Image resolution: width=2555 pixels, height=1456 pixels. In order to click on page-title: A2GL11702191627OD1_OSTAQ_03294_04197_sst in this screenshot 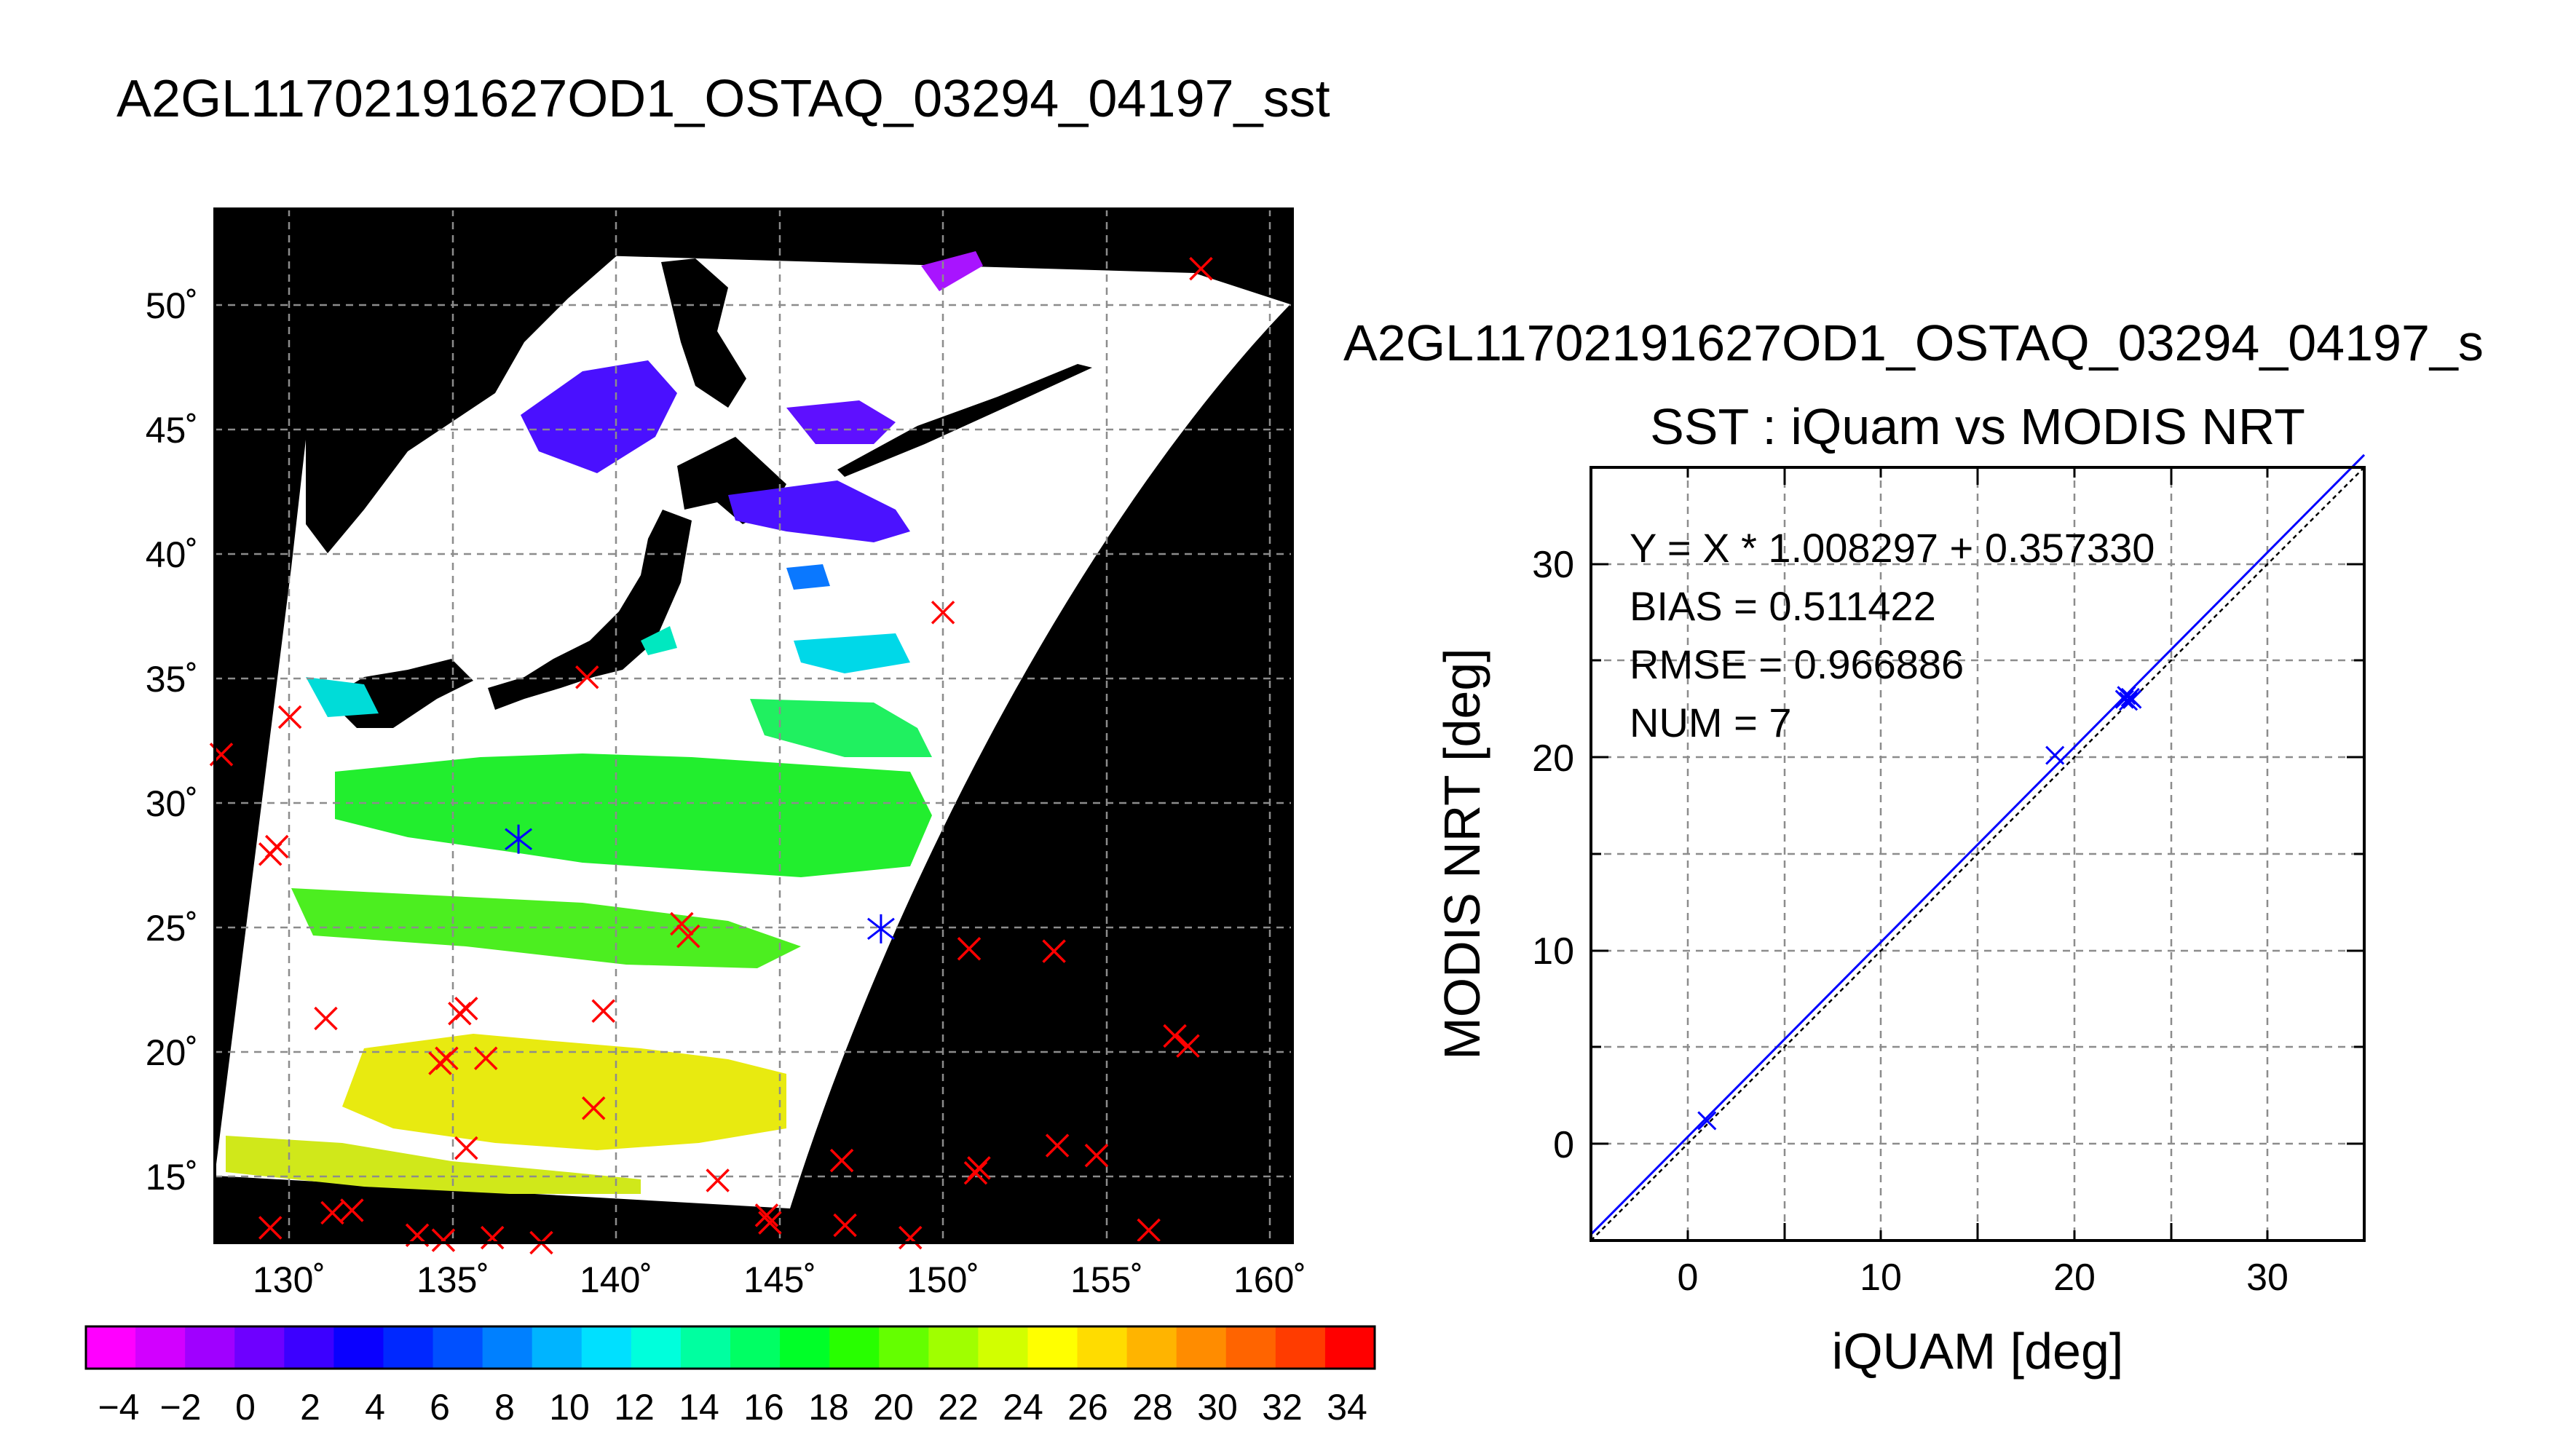, I will do `click(723, 99)`.